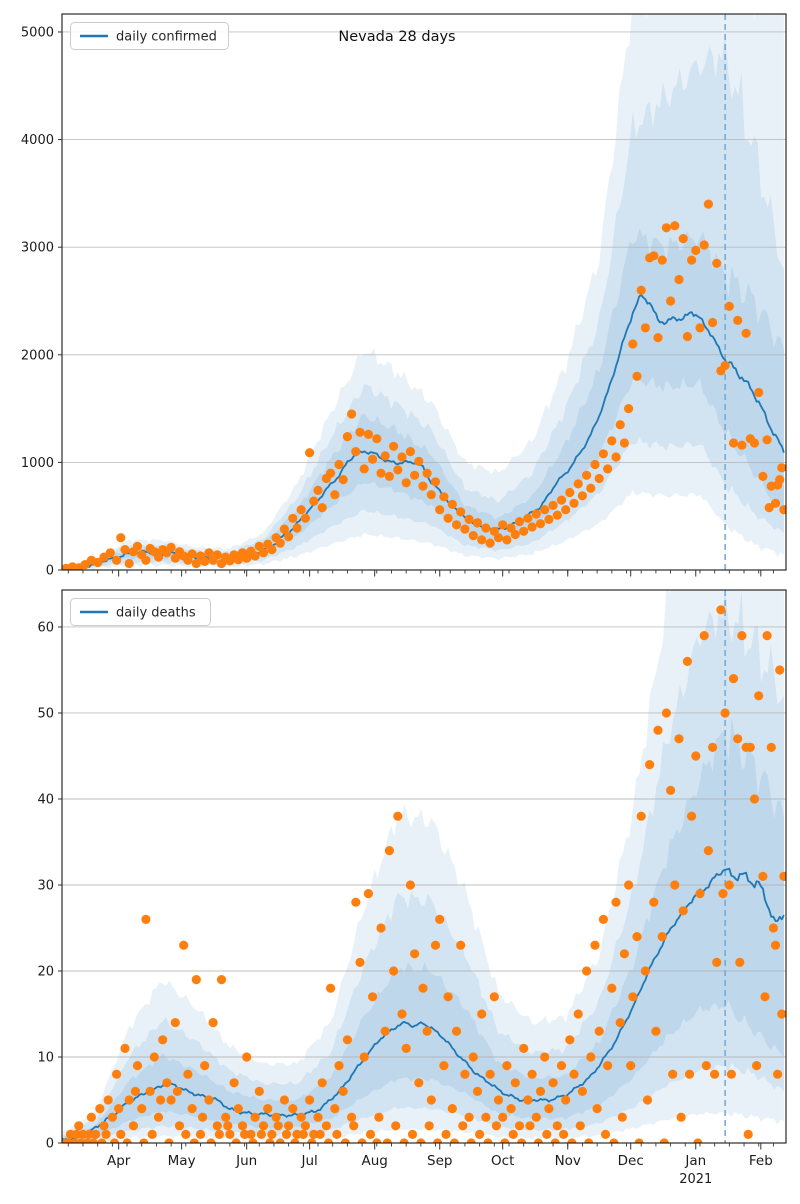  I want to click on y-tick-label: 1000, so click(37, 463).